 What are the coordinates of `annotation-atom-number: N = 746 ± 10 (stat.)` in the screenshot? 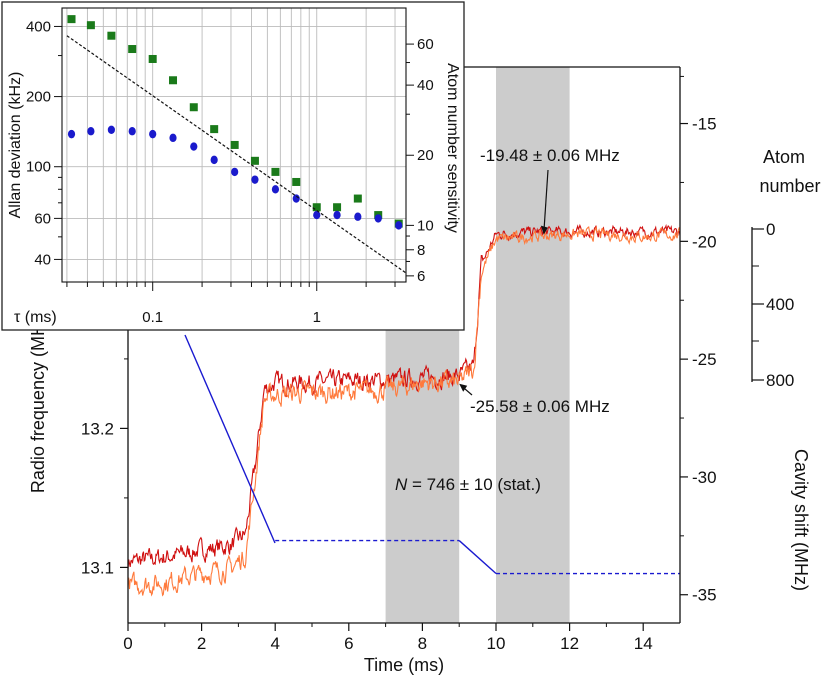 It's located at (468, 484).